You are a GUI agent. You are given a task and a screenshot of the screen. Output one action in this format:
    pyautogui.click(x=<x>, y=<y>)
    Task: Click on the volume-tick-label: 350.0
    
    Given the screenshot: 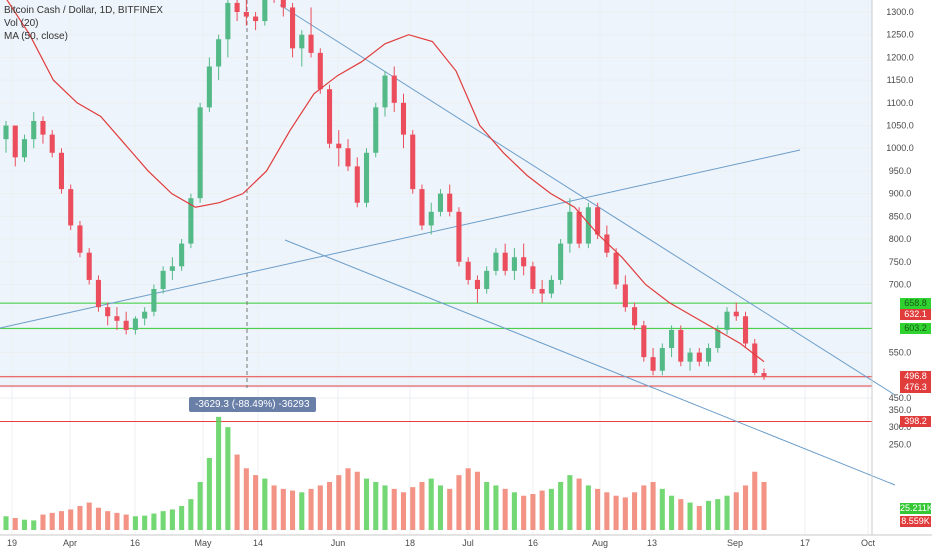 What is the action you would take?
    pyautogui.click(x=900, y=410)
    